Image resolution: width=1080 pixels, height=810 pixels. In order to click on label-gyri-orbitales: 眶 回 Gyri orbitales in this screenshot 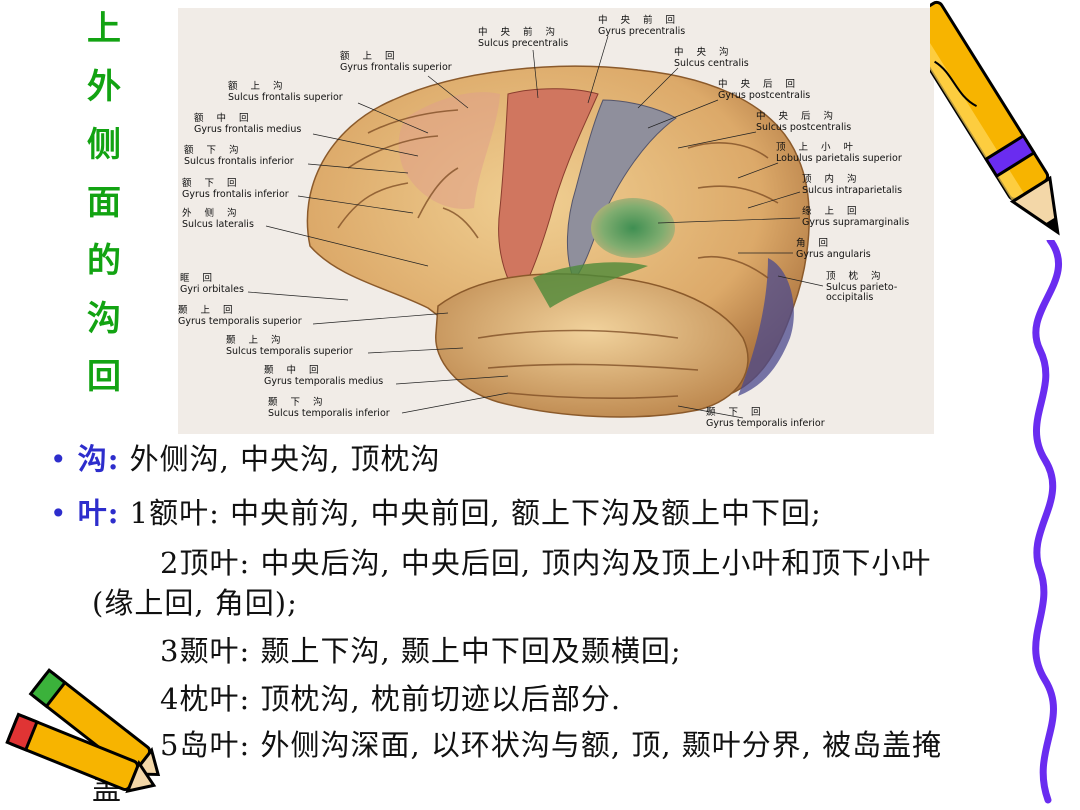, I will do `click(212, 284)`.